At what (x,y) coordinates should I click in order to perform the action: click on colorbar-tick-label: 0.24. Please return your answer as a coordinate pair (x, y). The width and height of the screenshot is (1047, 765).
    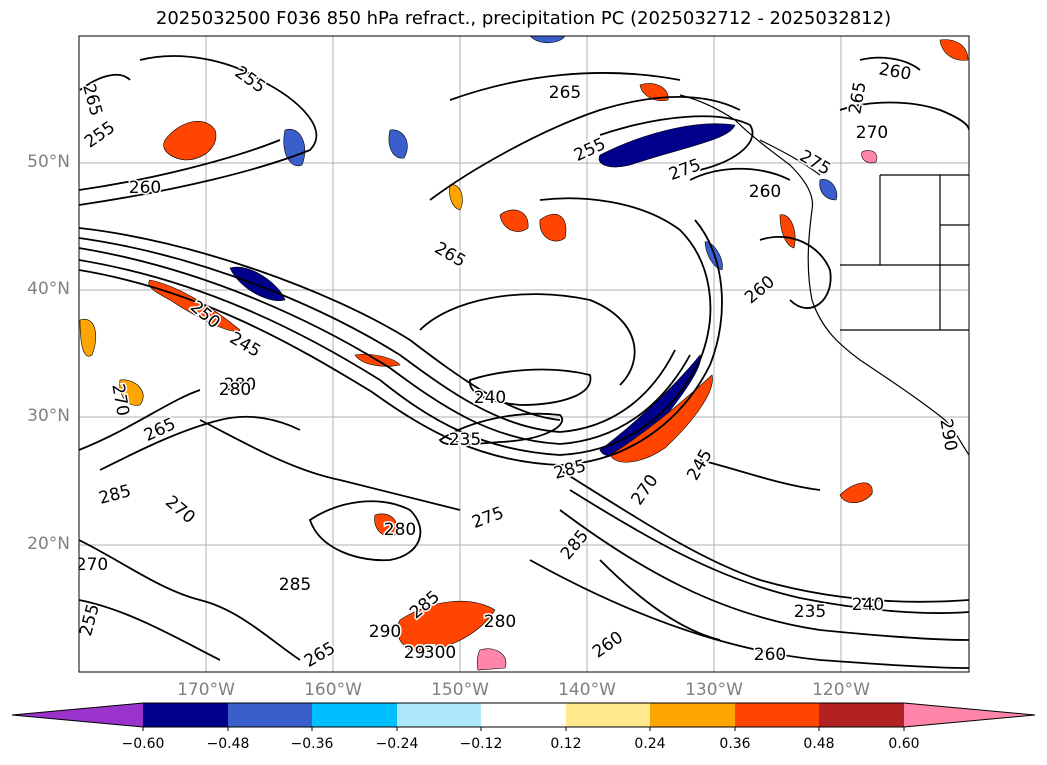
    Looking at the image, I should click on (650, 744).